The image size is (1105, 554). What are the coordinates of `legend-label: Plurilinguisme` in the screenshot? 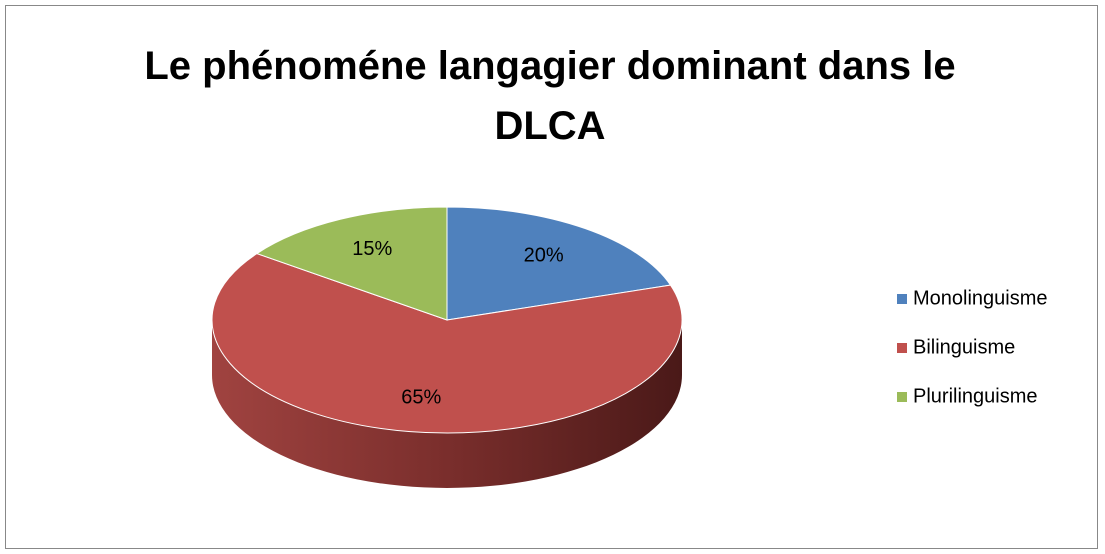 It's located at (975, 396).